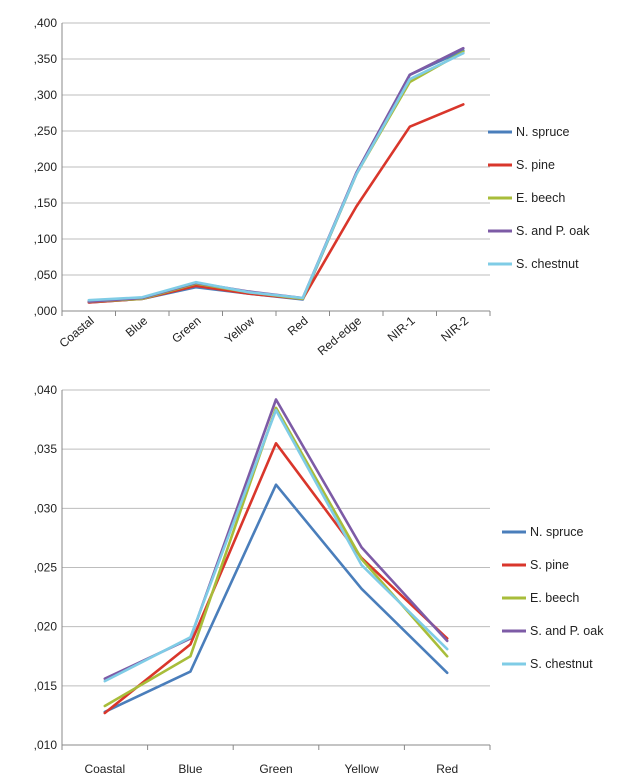  Describe the element at coordinates (46, 203) in the screenshot. I see `y-tick-label: ,150` at that location.